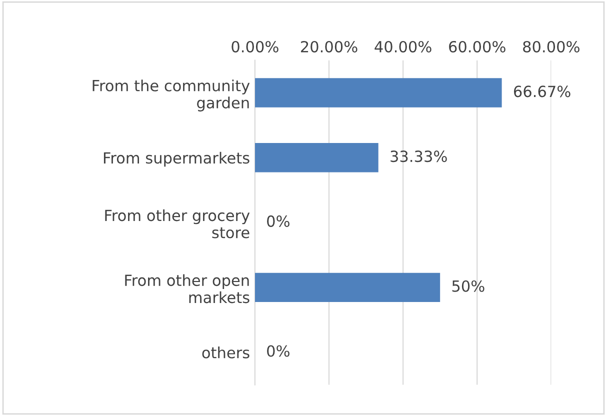 The width and height of the screenshot is (607, 416). I want to click on y-tick-label: others, so click(226, 352).